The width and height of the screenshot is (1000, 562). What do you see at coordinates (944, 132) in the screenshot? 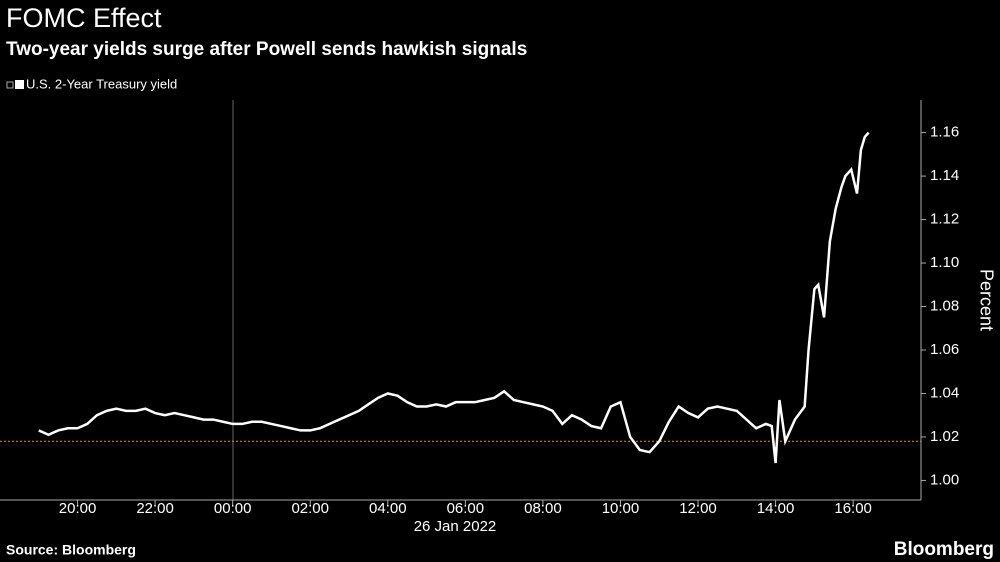
I see `y-tick-label: 1.16` at bounding box center [944, 132].